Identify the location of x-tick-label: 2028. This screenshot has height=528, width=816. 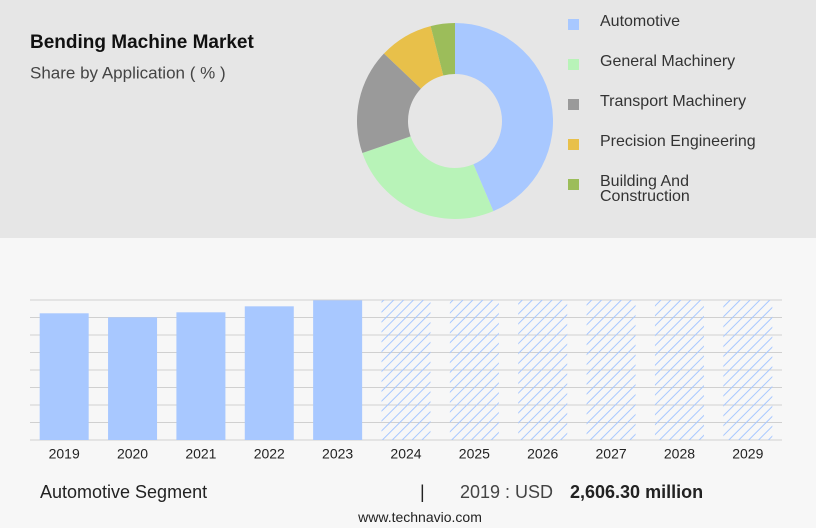
(679, 454).